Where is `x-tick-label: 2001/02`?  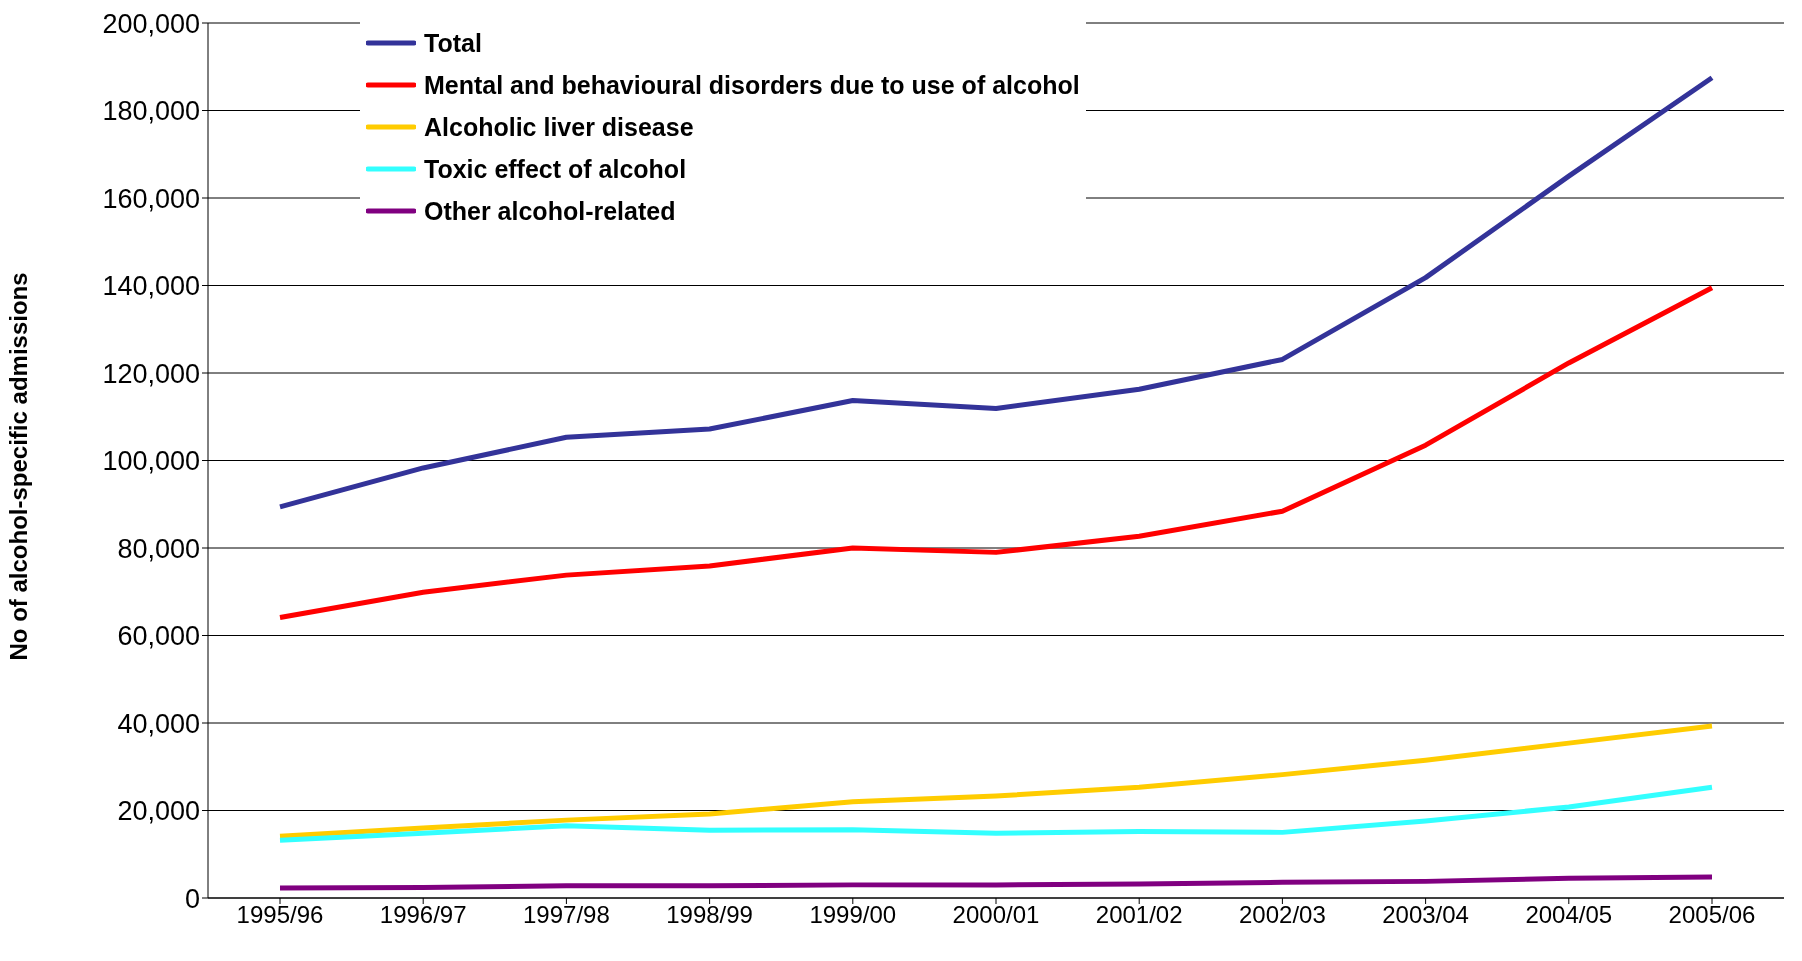
x-tick-label: 2001/02 is located at coordinates (1139, 915).